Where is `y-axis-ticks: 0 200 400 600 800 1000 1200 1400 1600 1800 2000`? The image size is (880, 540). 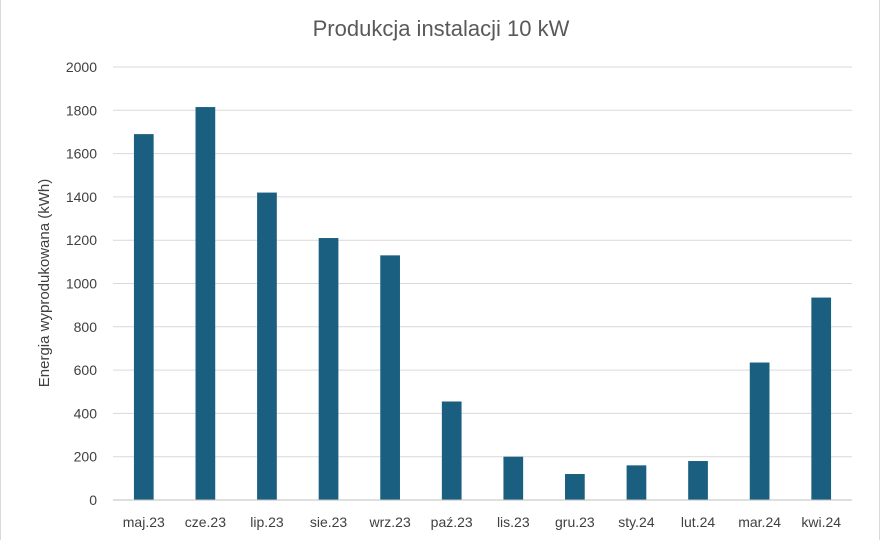
y-axis-ticks: 0 200 400 600 800 1000 1200 1400 1600 1800 2000 is located at coordinates (81, 283).